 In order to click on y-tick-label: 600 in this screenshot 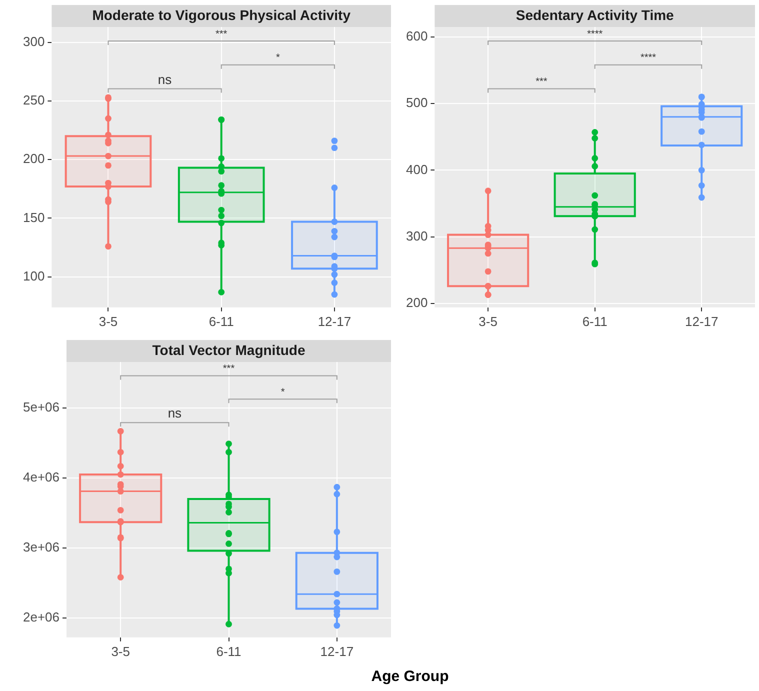, I will do `click(417, 36)`.